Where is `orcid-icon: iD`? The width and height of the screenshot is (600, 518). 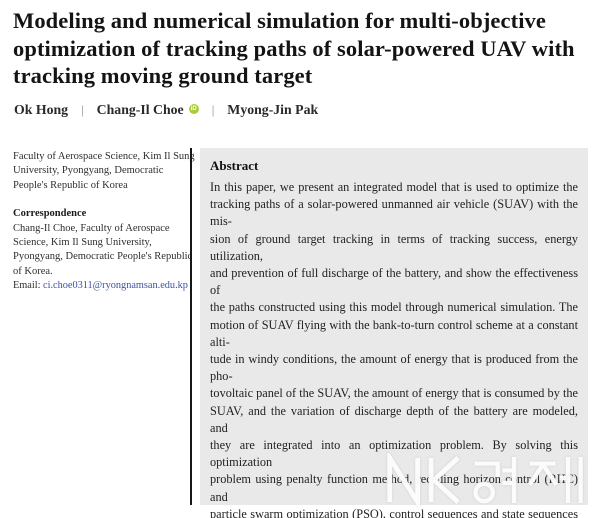
orcid-icon: iD is located at coordinates (193, 109).